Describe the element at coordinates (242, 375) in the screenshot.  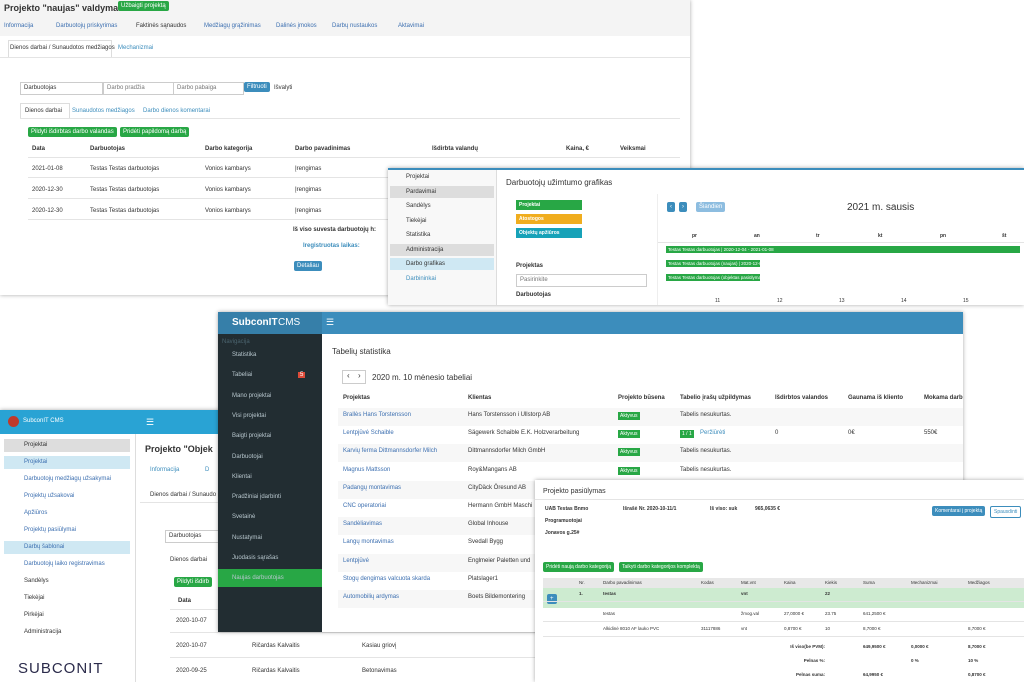
I see `menu-item: Tabeliai` at that location.